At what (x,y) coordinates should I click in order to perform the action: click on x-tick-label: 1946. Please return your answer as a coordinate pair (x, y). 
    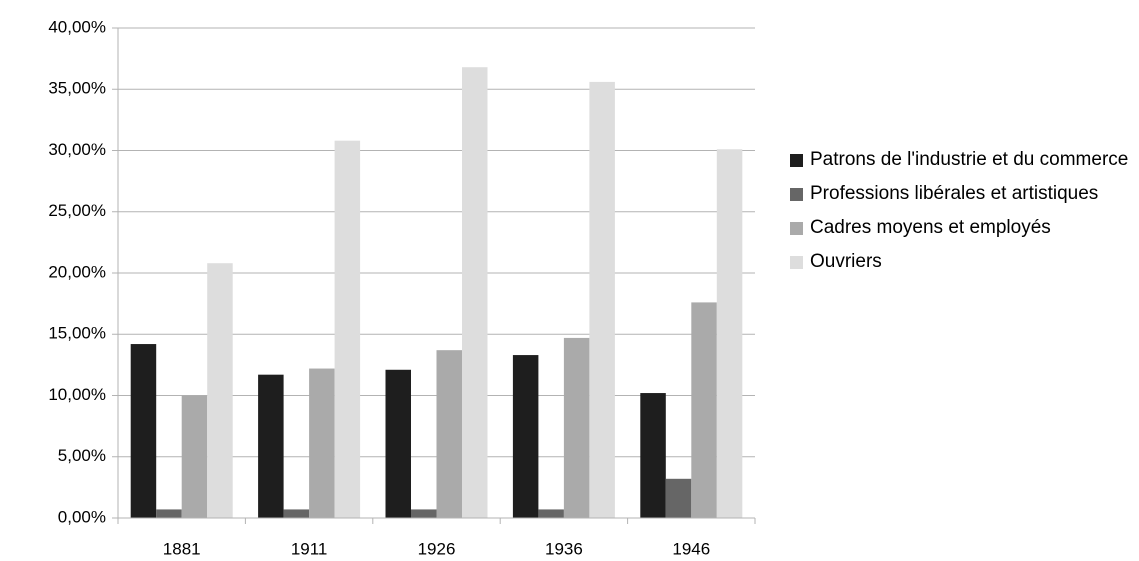
    Looking at the image, I should click on (691, 548).